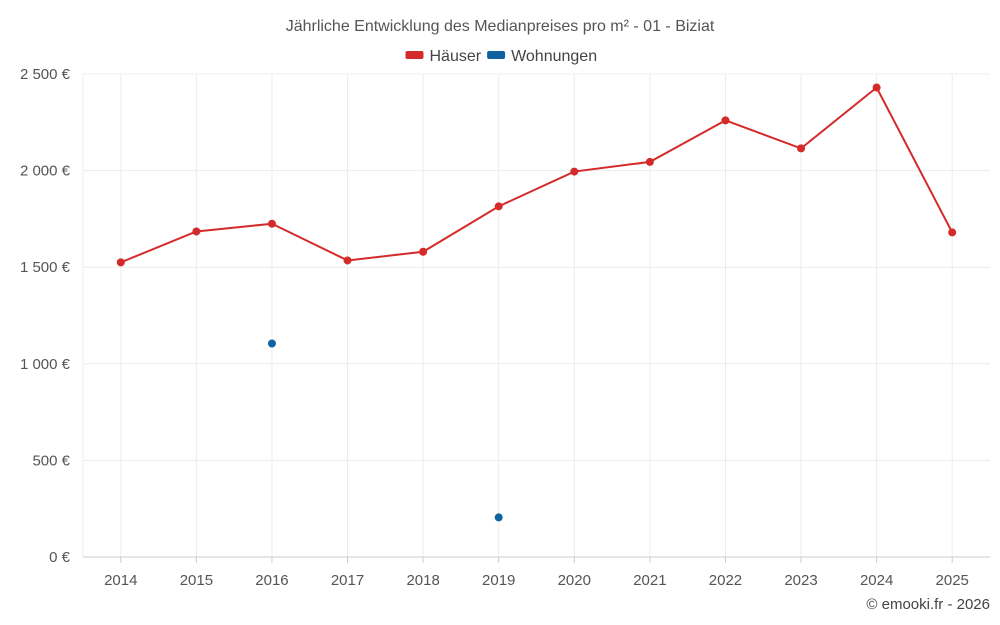 The image size is (1000, 625). What do you see at coordinates (876, 580) in the screenshot?
I see `x-tick-label: 2024` at bounding box center [876, 580].